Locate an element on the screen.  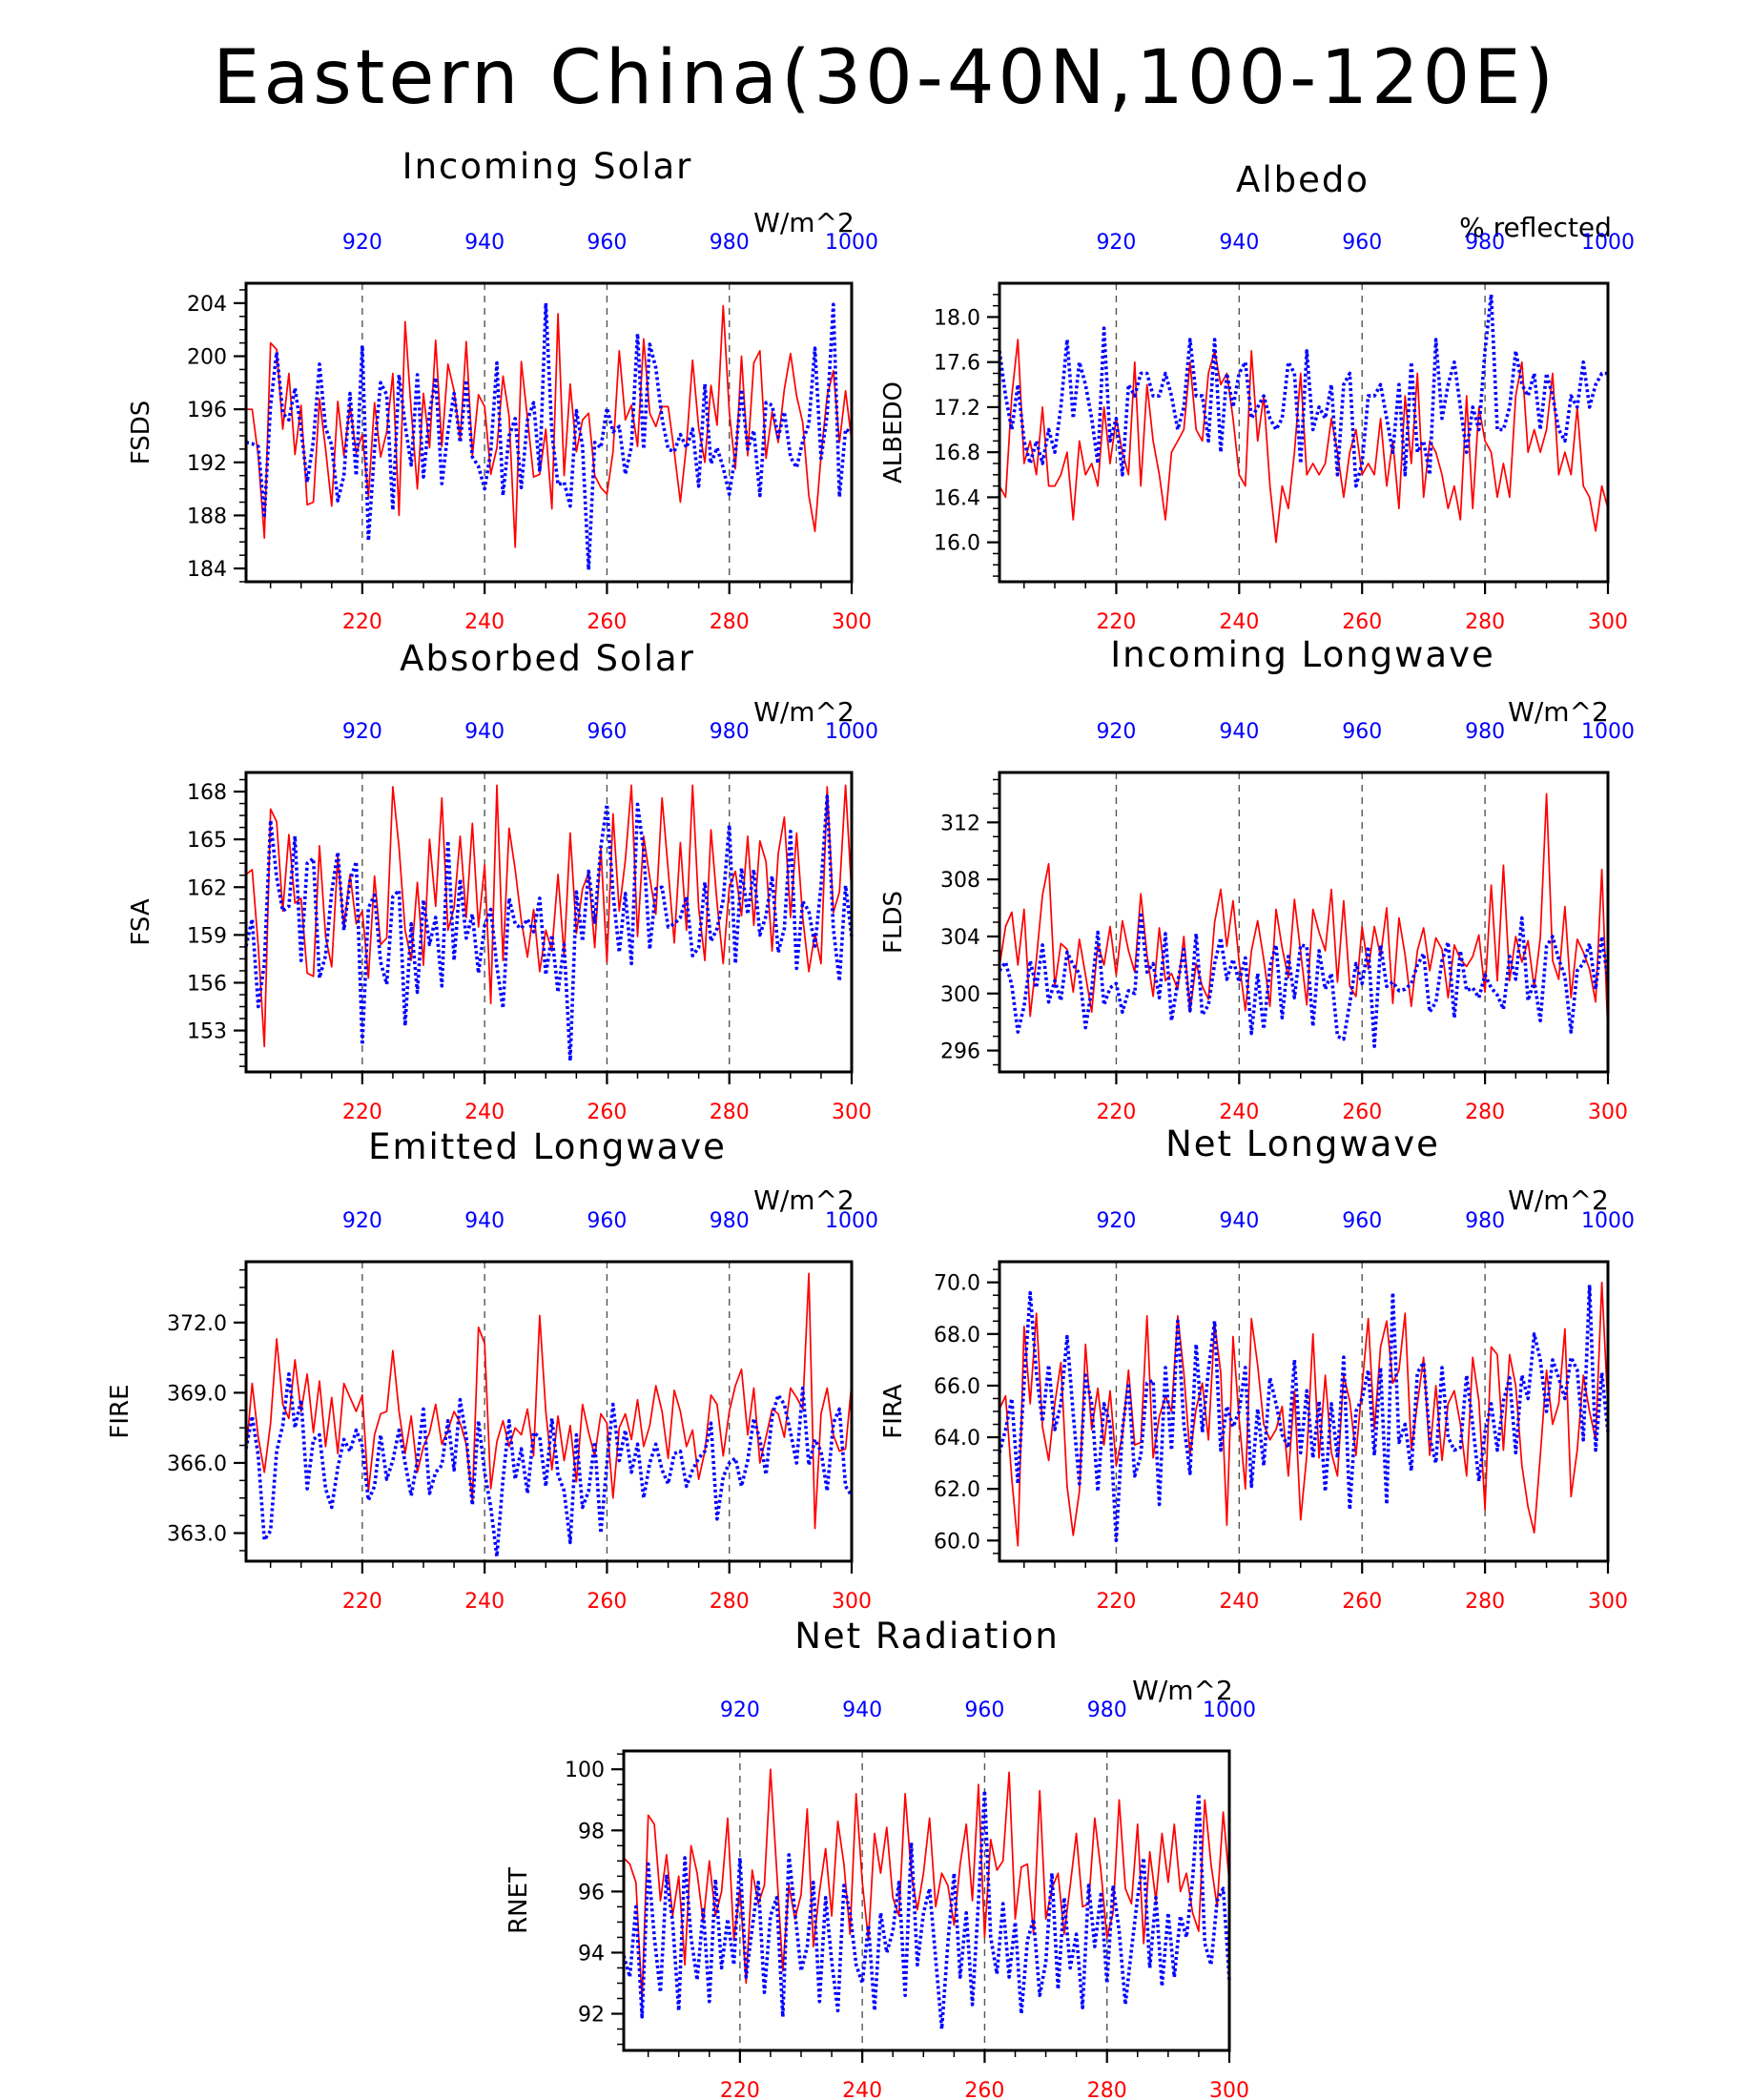
y-axis-label: FSA is located at coordinates (141, 921).